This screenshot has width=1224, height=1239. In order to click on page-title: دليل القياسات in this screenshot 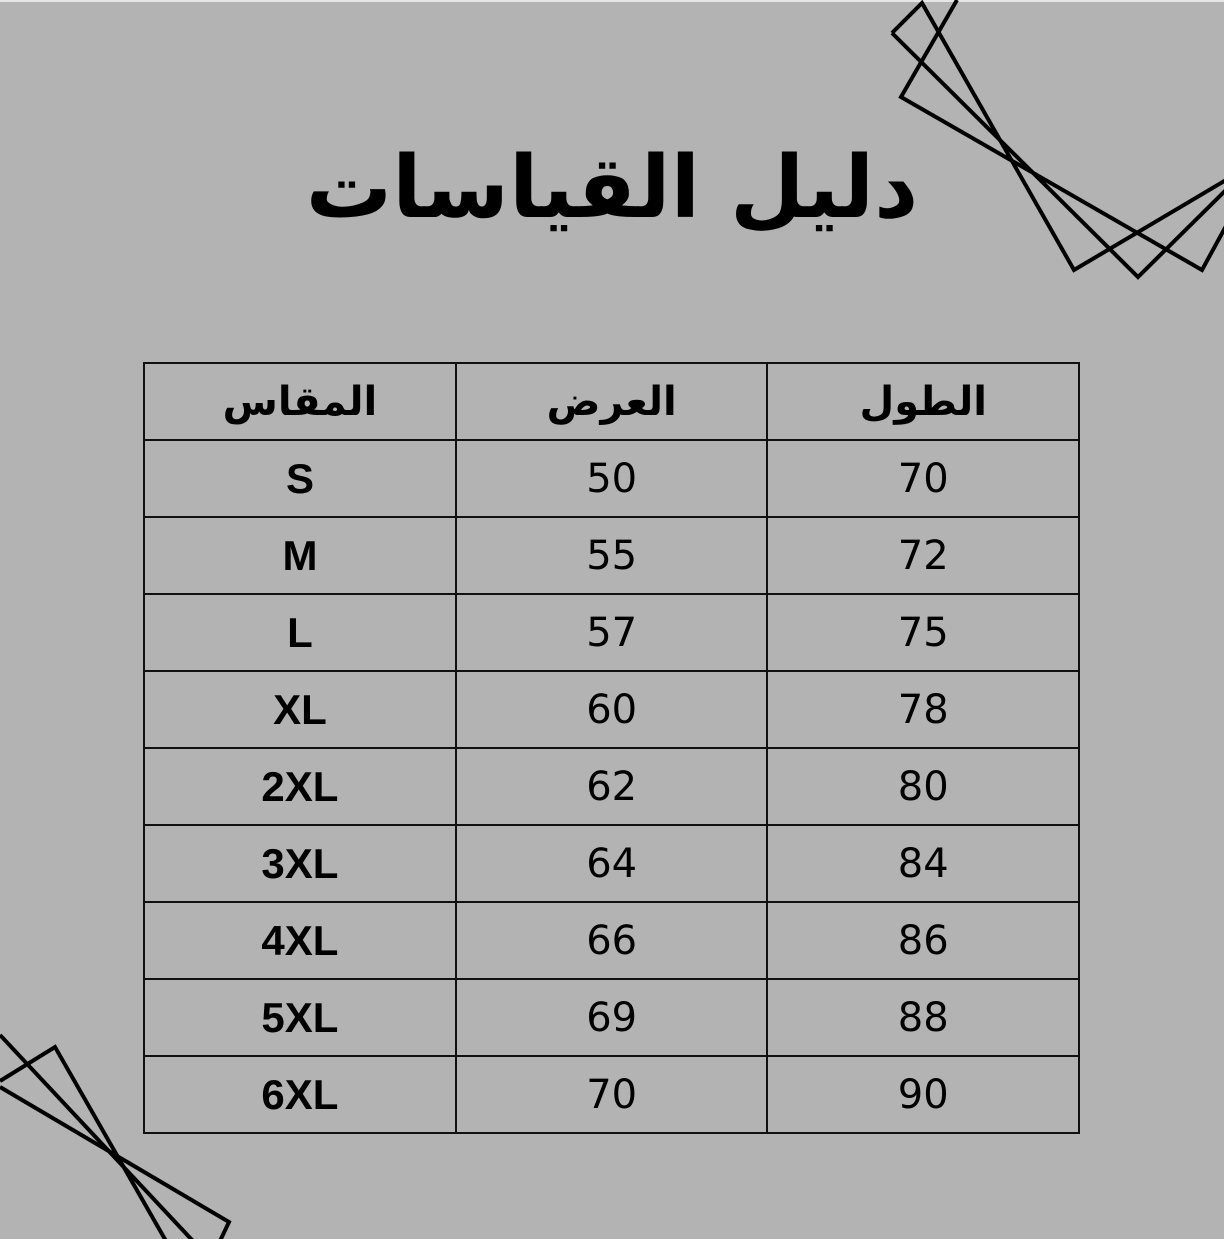, I will do `click(612, 188)`.